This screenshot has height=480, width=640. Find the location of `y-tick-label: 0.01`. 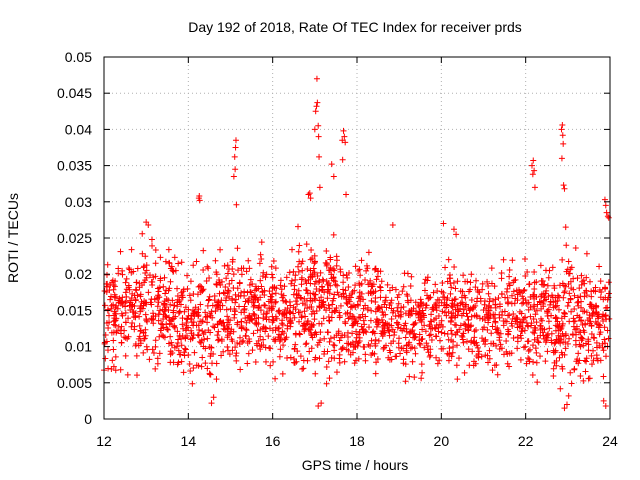

y-tick-label: 0.01 is located at coordinates (78, 347).